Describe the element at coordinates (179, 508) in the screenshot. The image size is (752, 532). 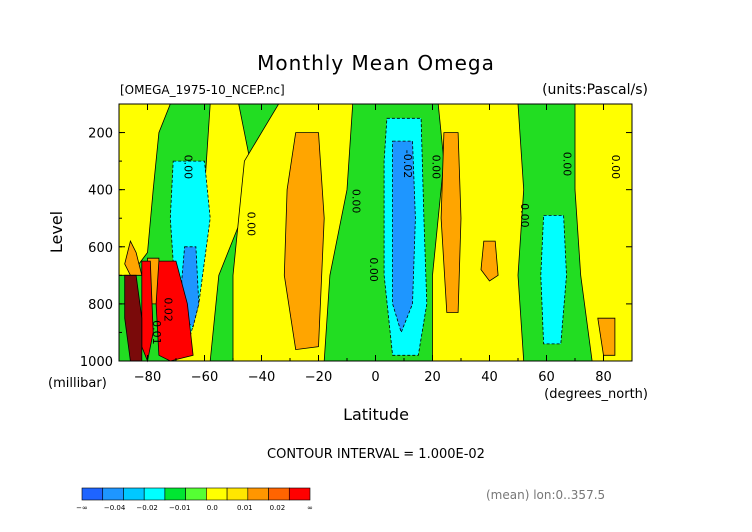
I see `colorbar-tick-label: −0.01` at that location.